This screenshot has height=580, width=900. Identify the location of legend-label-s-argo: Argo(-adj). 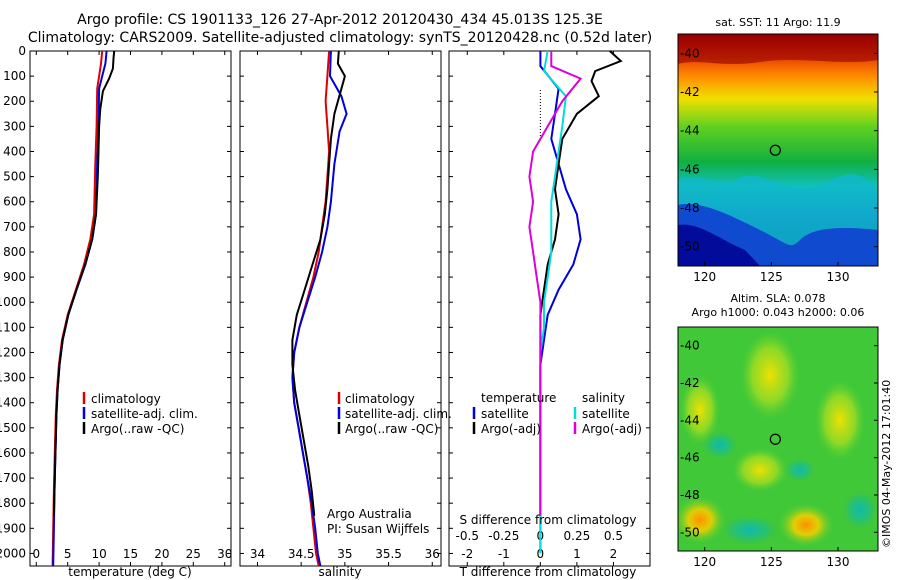
(612, 429).